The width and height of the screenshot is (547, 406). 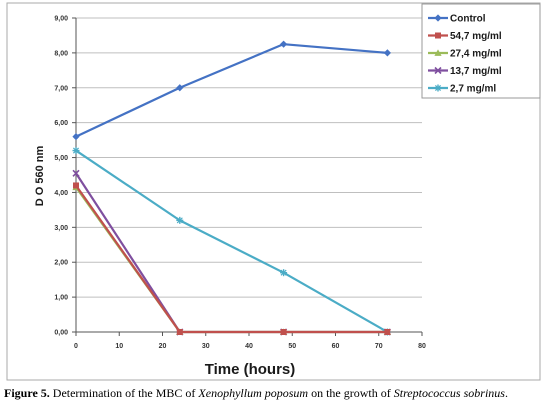 What do you see at coordinates (61, 53) in the screenshot?
I see `y-tick-label: 8,00` at bounding box center [61, 53].